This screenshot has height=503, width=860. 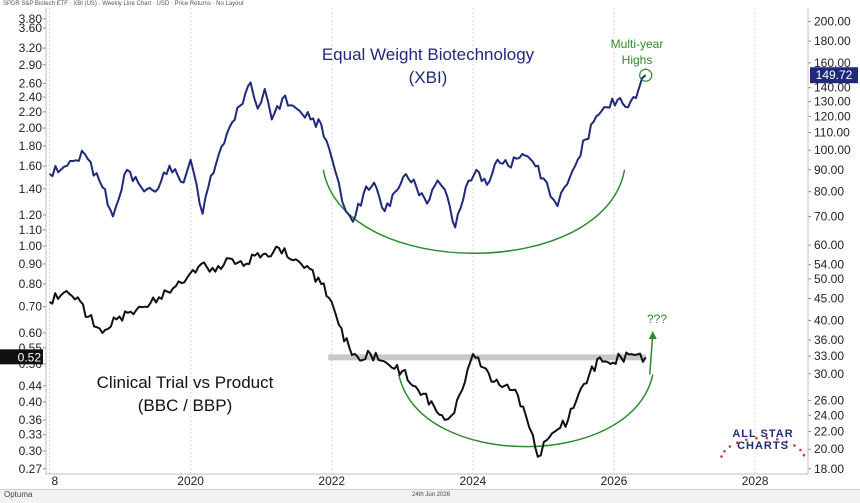 I want to click on x-tick-label: 2028, so click(x=755, y=481).